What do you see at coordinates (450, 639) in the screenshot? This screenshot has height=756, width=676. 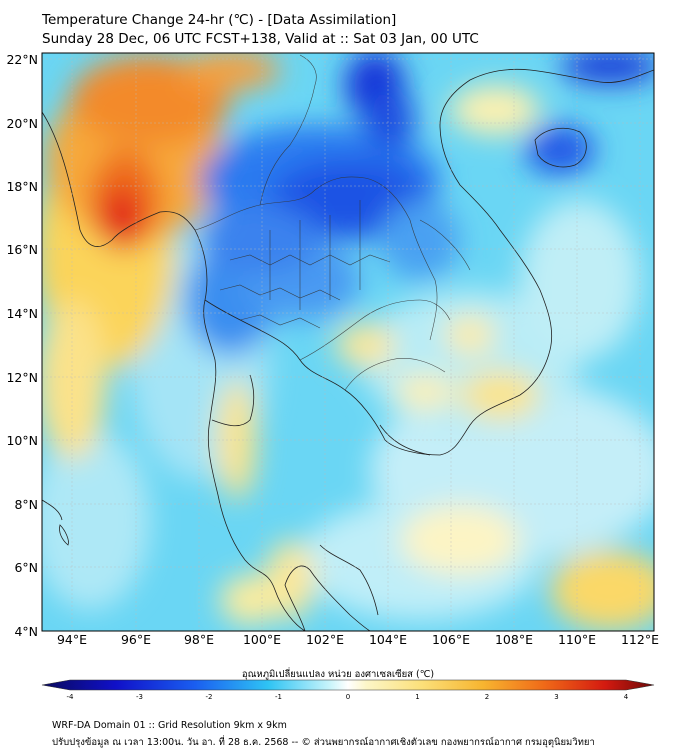 I see `lon-tick-label: 106°E` at bounding box center [450, 639].